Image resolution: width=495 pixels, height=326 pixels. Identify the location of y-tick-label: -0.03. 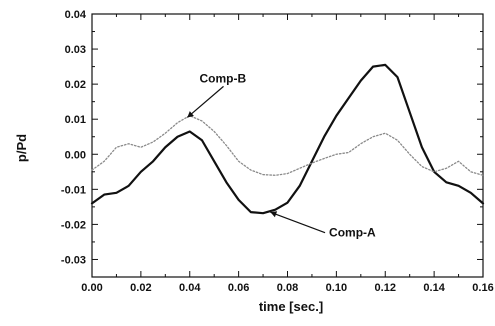
(73, 260).